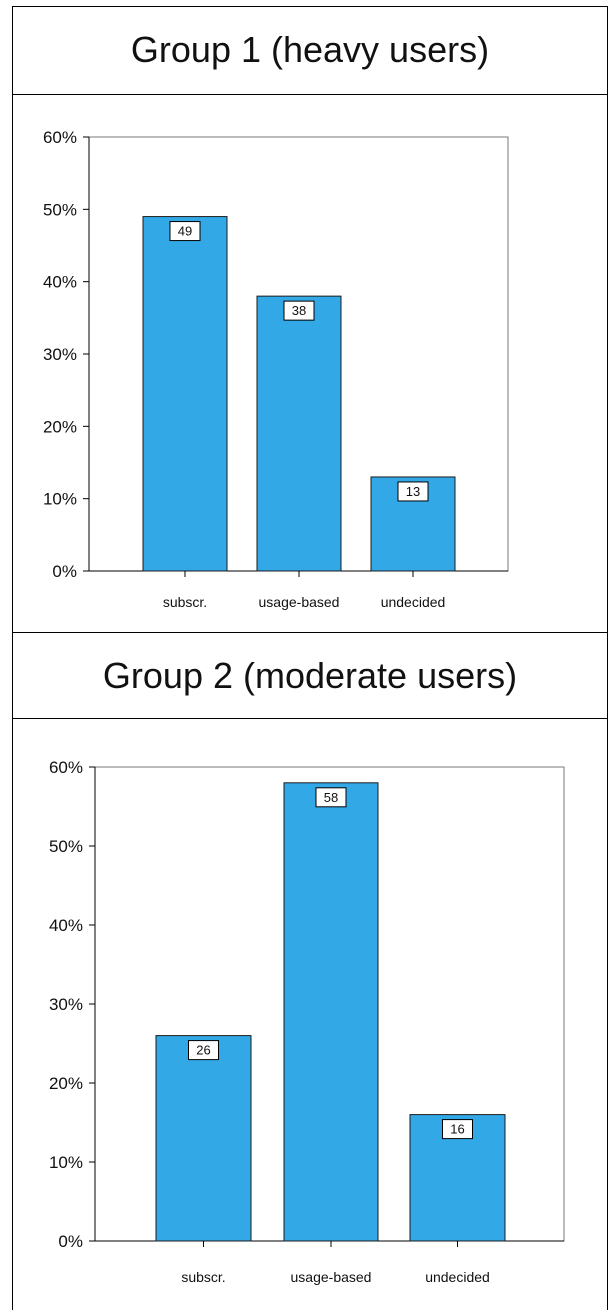 Image resolution: width=609 pixels, height=1310 pixels. Describe the element at coordinates (310, 675) in the screenshot. I see `chart-2-title: Group 2 (moderate users)` at that location.